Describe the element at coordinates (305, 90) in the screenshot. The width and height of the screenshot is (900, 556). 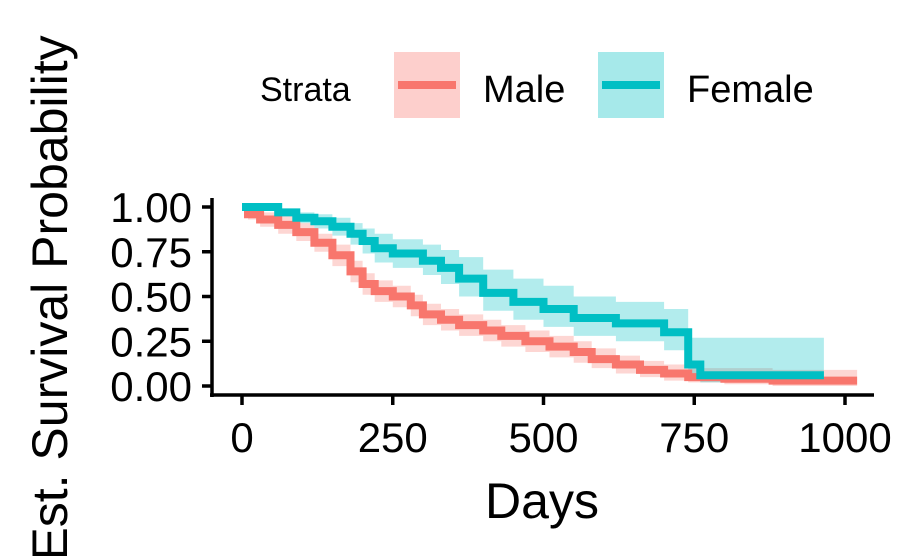
I see `legend-title: Strata` at that location.